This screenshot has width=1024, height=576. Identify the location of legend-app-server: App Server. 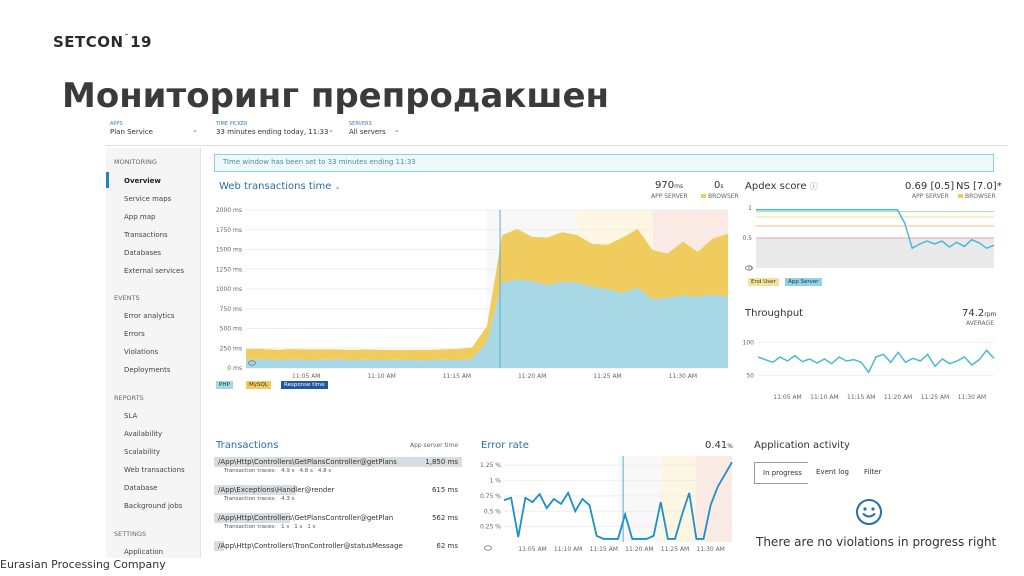
(803, 282).